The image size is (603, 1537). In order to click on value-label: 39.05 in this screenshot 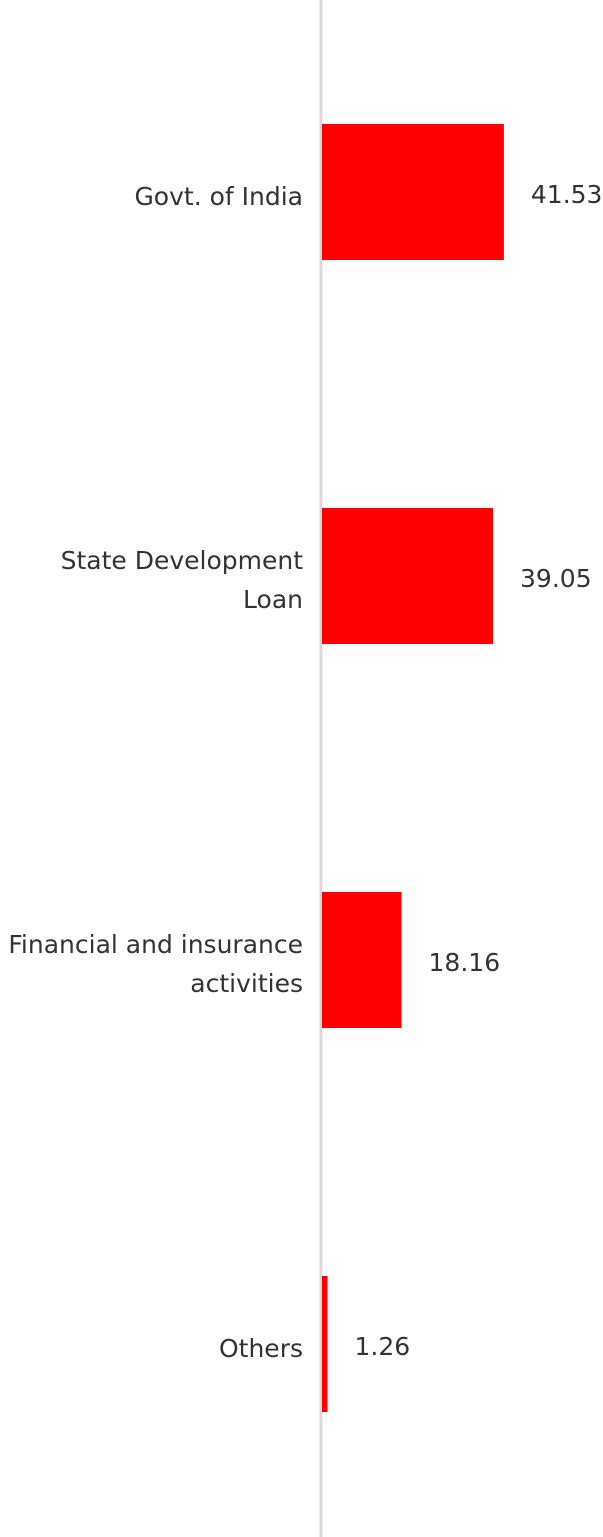, I will do `click(556, 578)`.